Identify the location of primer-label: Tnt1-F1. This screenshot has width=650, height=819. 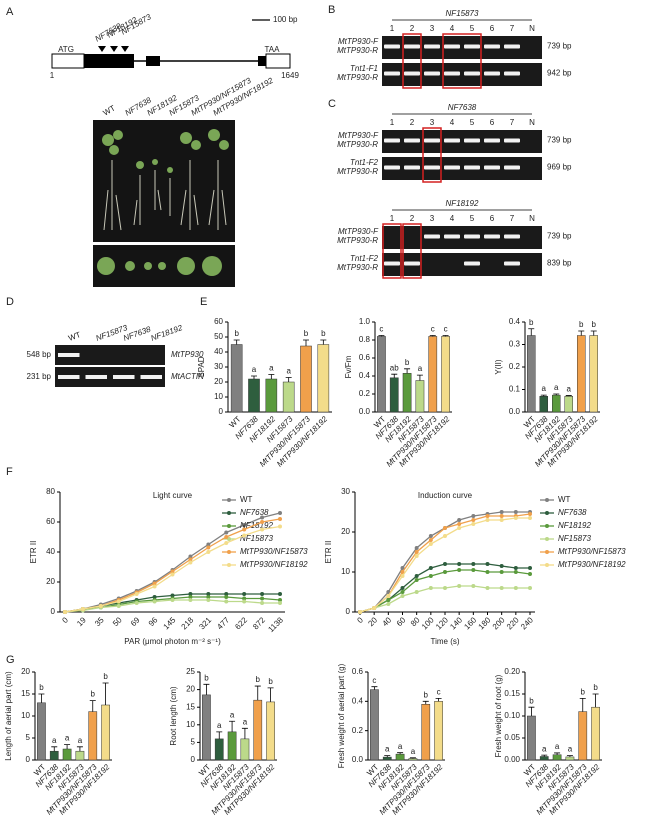
(364, 68).